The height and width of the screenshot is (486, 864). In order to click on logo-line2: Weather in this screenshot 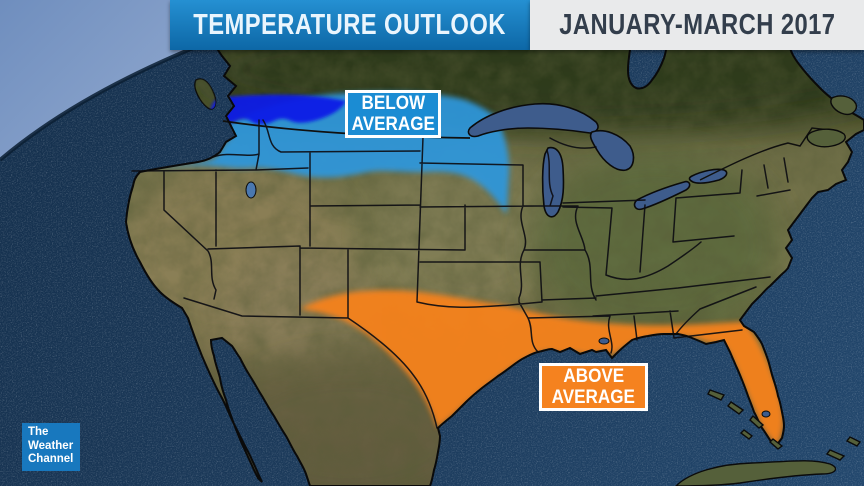, I will do `click(51, 445)`.